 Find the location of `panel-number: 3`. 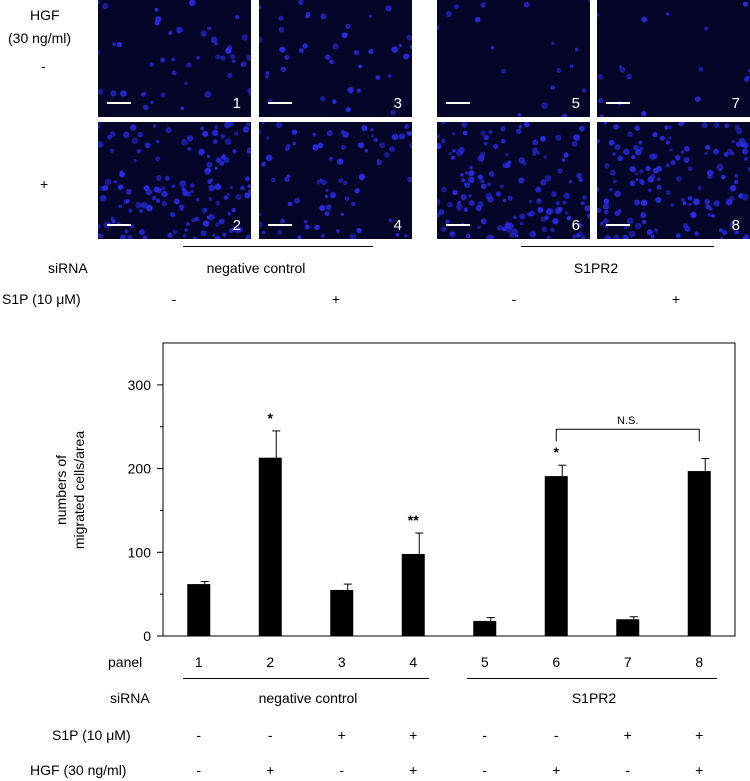

panel-number: 3 is located at coordinates (341, 662).